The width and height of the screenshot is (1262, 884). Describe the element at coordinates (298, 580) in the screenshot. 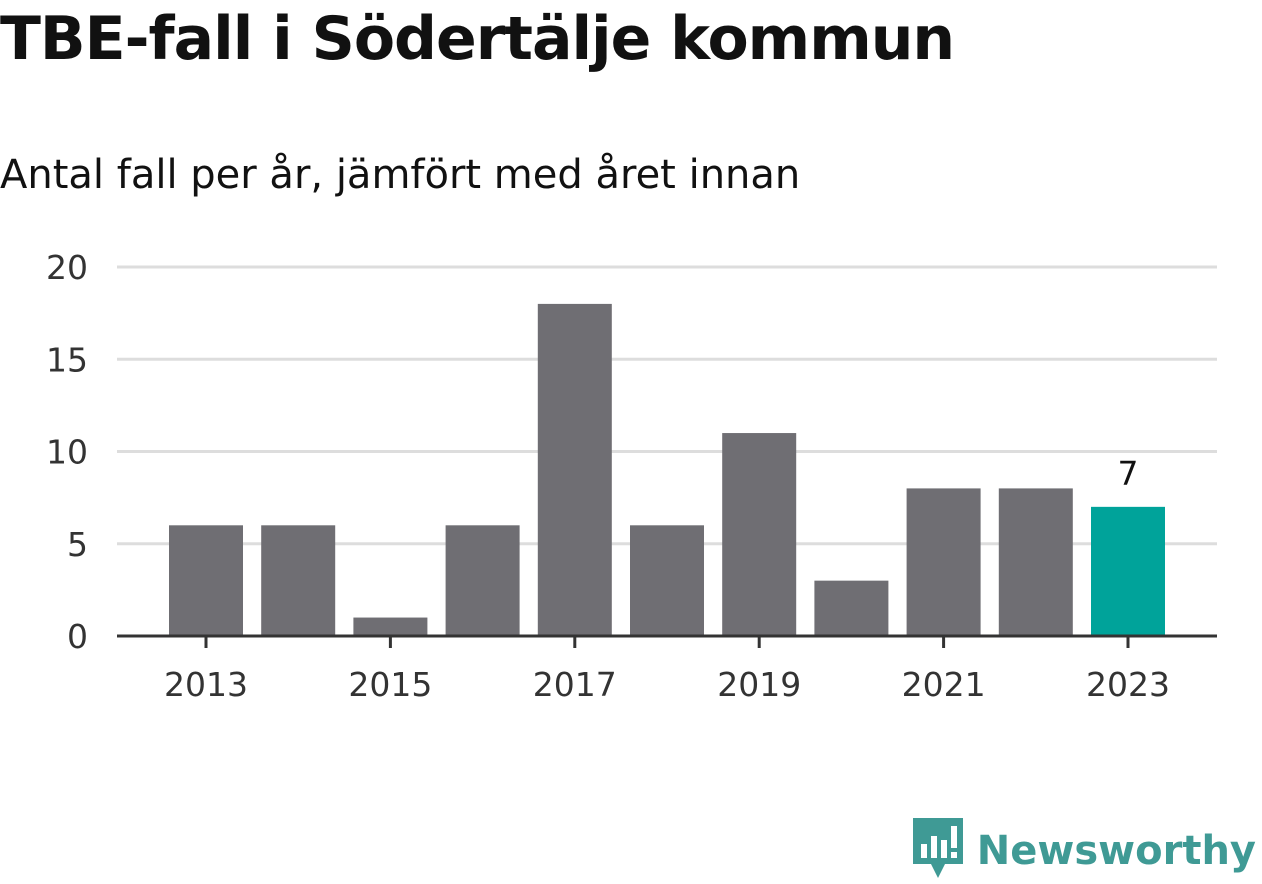

I see `bar-2014` at that location.